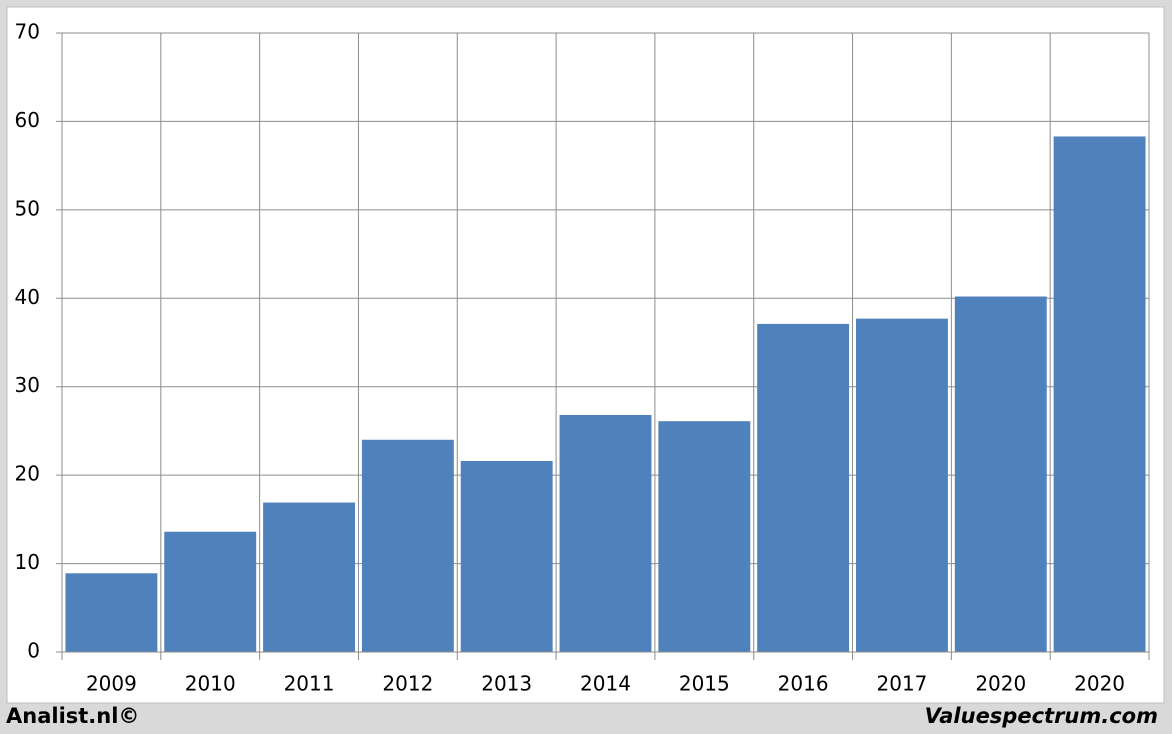 The image size is (1172, 734). I want to click on y-tick-label: 40, so click(27, 297).